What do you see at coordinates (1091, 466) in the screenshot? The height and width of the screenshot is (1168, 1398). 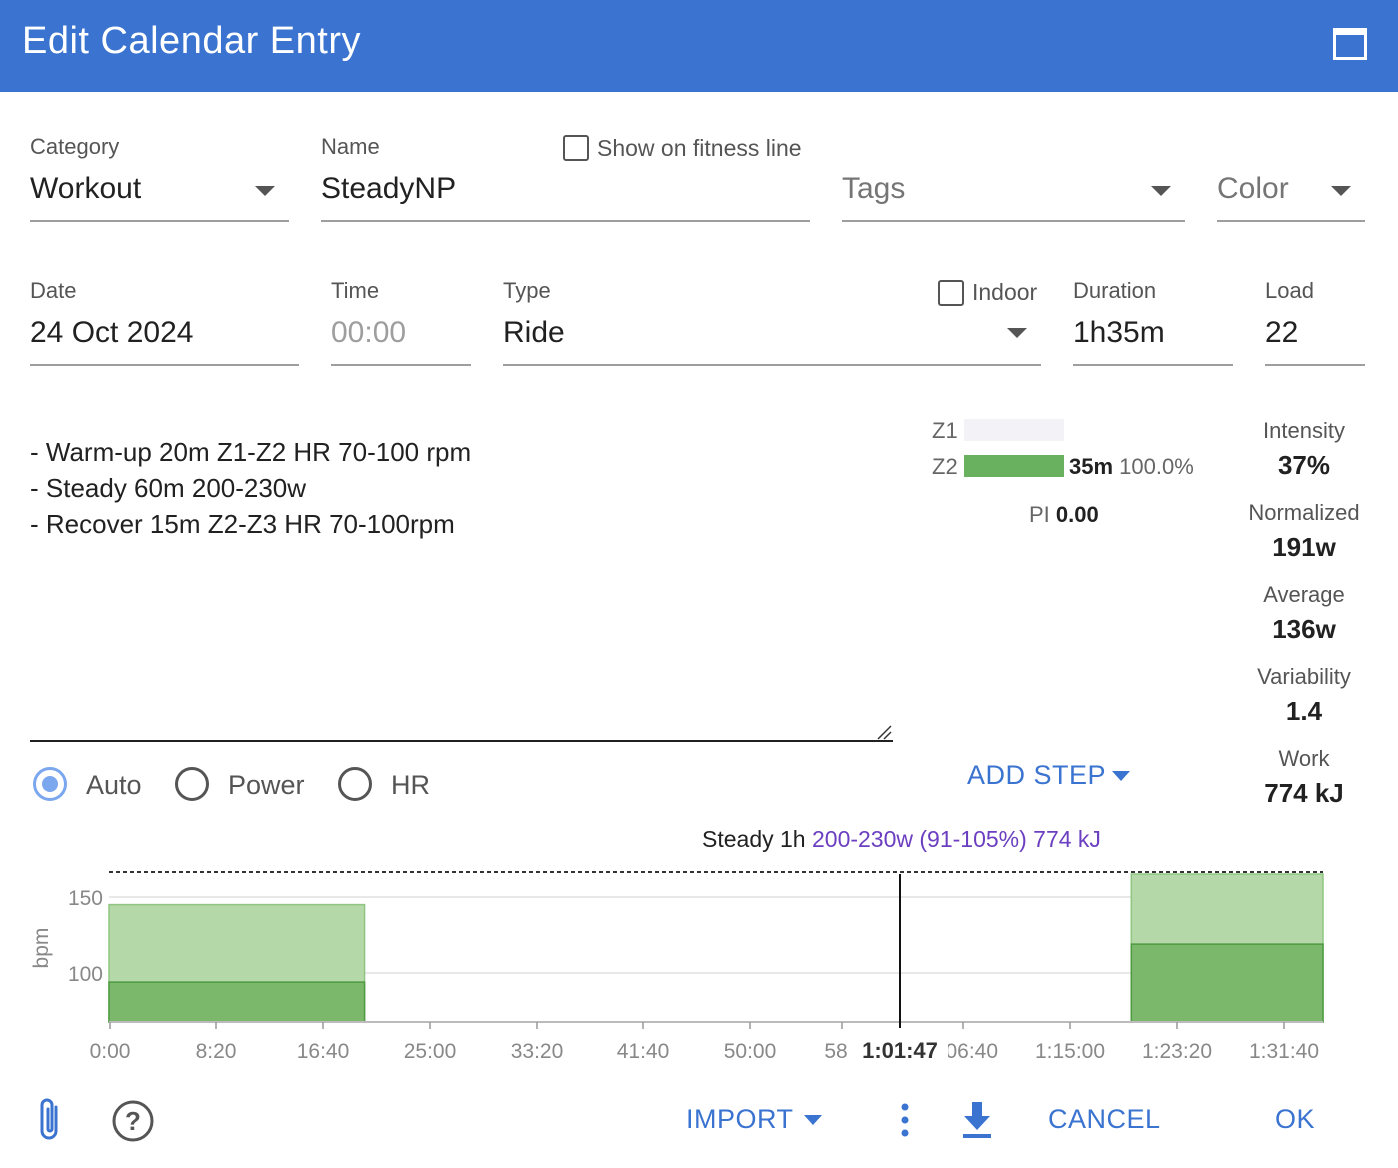 I see `zone-z2-time: 35m` at bounding box center [1091, 466].